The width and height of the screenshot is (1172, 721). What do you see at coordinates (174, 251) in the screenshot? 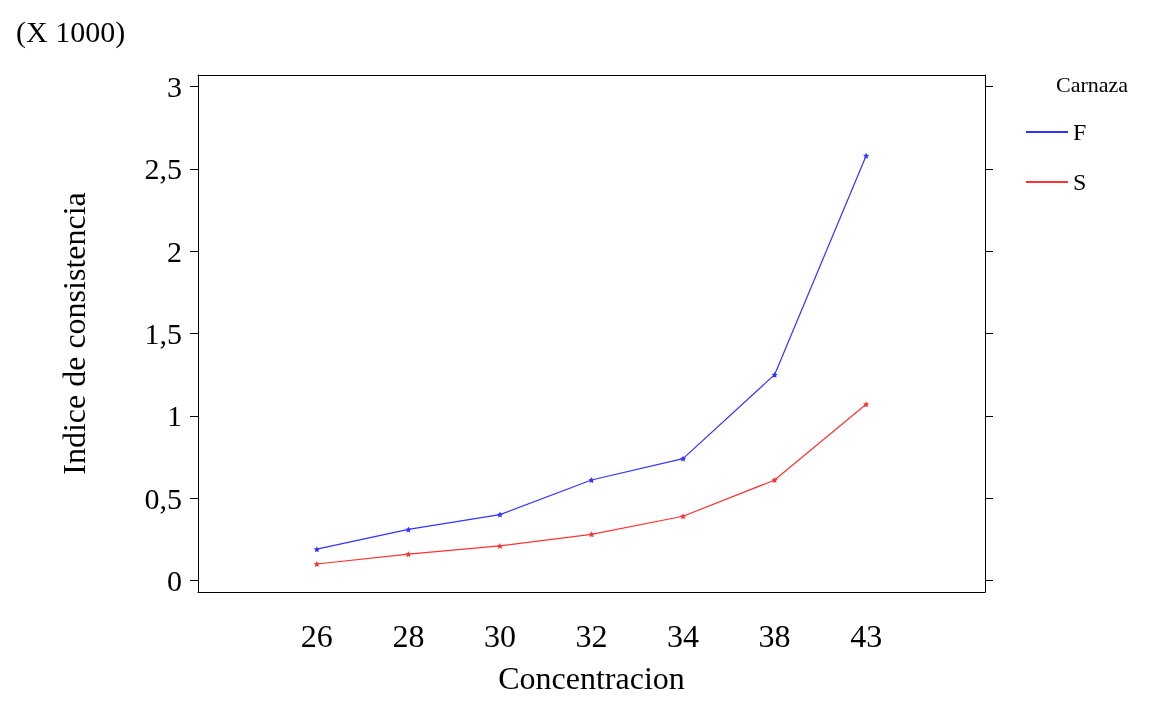
I see `y-tick-label: 2` at bounding box center [174, 251].